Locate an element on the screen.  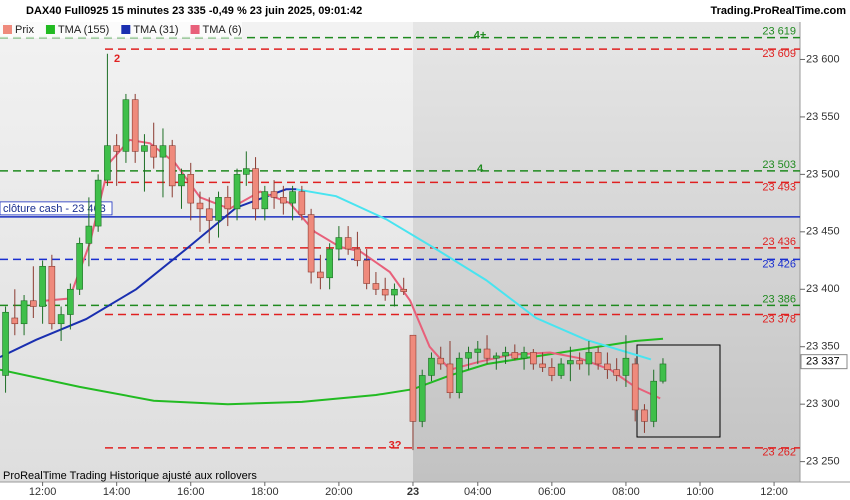
x-tick-label: 16:00 is located at coordinates (191, 492).